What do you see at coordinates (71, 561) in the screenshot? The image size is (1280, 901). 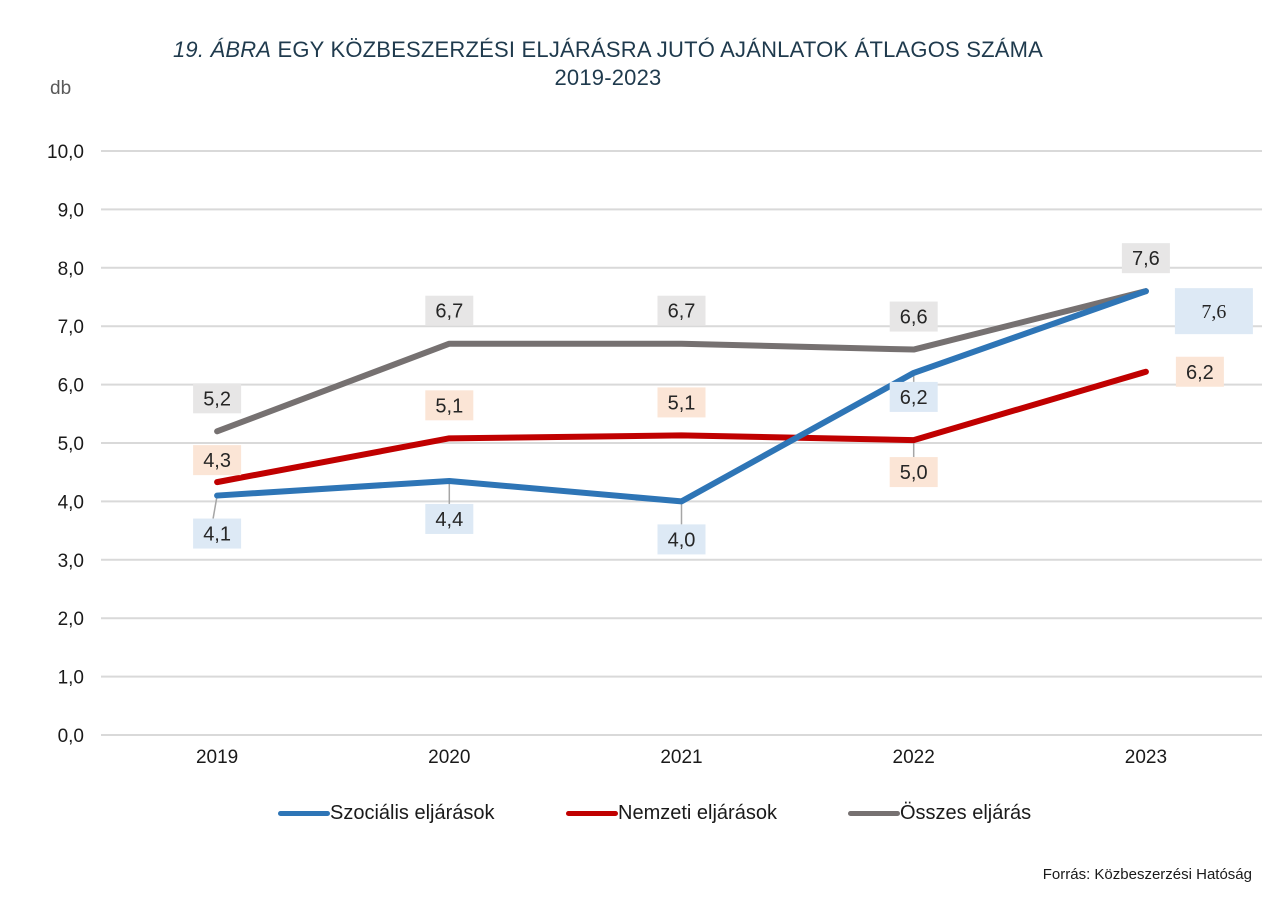 I see `y-tick-label: 3,0` at bounding box center [71, 561].